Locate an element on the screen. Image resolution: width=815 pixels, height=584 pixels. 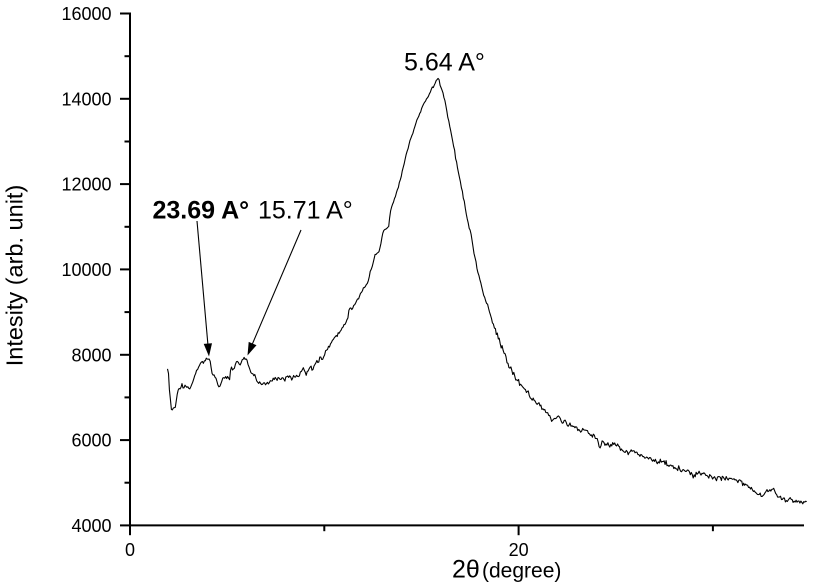
svg-text: 23.69 A° is located at coordinates (201, 210).